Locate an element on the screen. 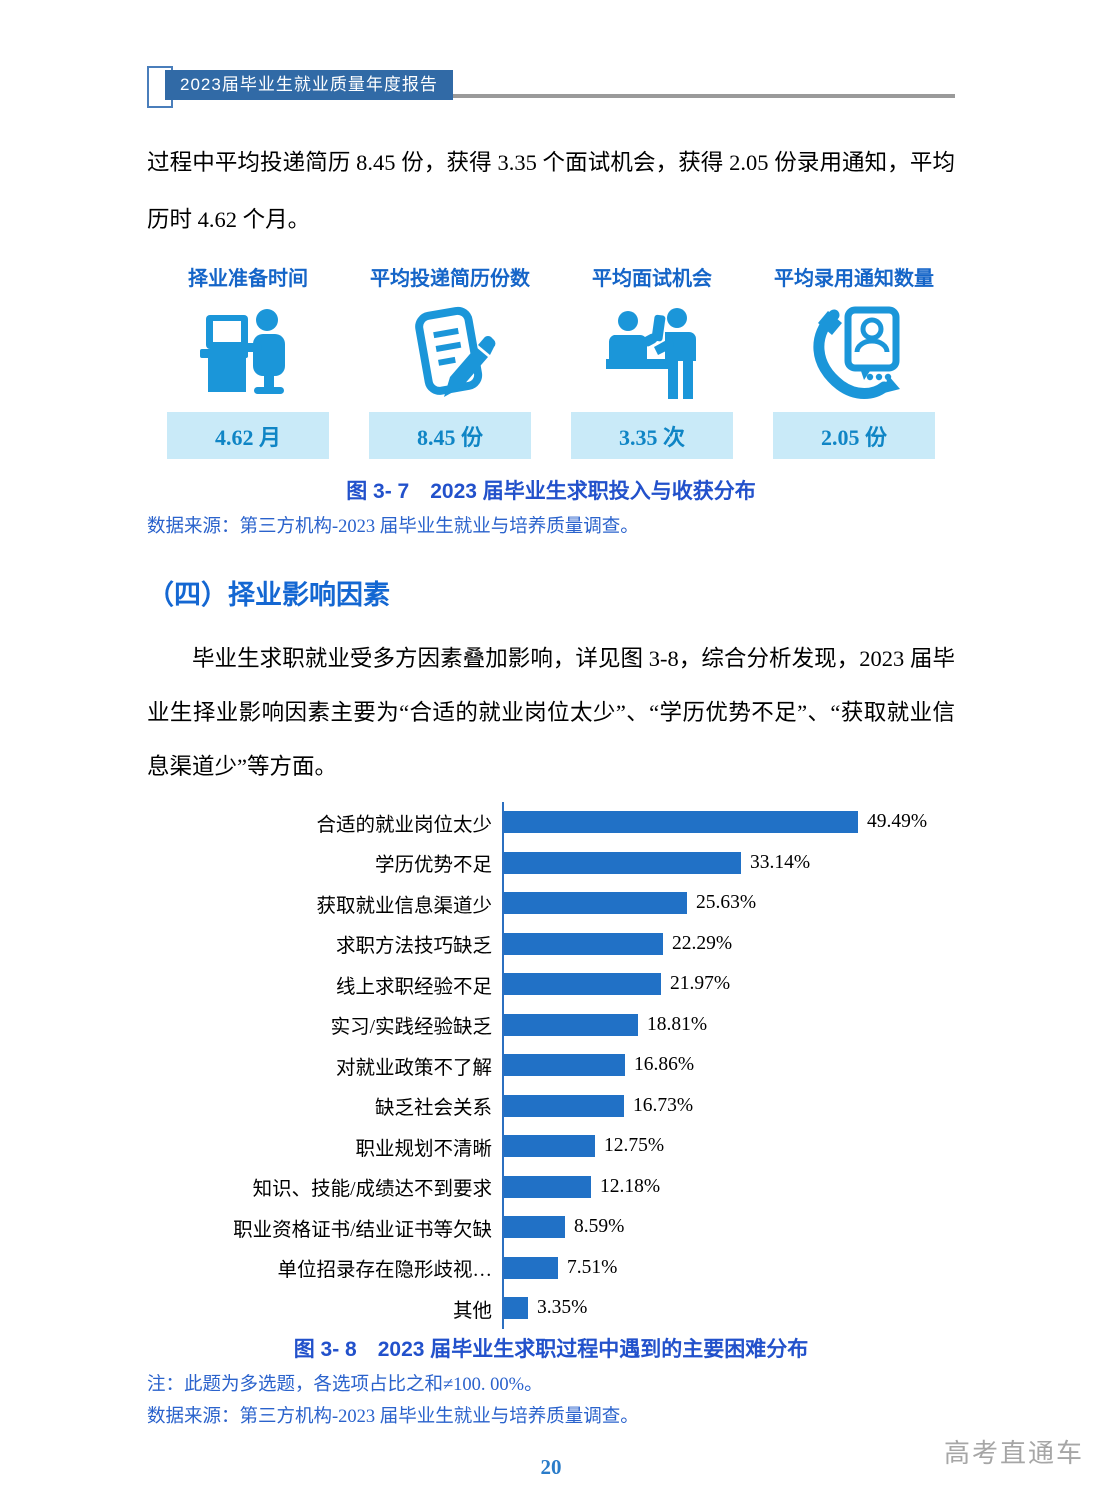 The image size is (1102, 1496). stat-title: 择业准备时间 is located at coordinates (248, 279).